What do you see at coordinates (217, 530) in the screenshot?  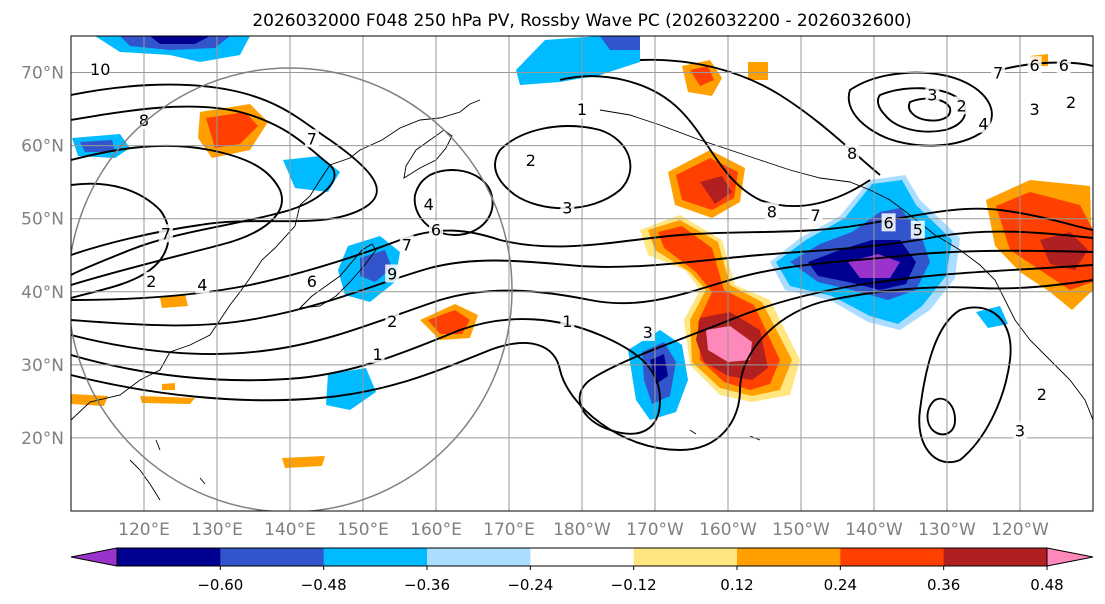 I see `lon-label: 130°E` at bounding box center [217, 530].